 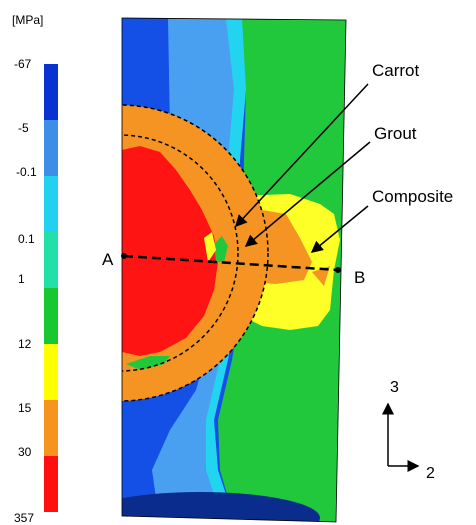 I want to click on section-start-point, so click(x=124, y=256).